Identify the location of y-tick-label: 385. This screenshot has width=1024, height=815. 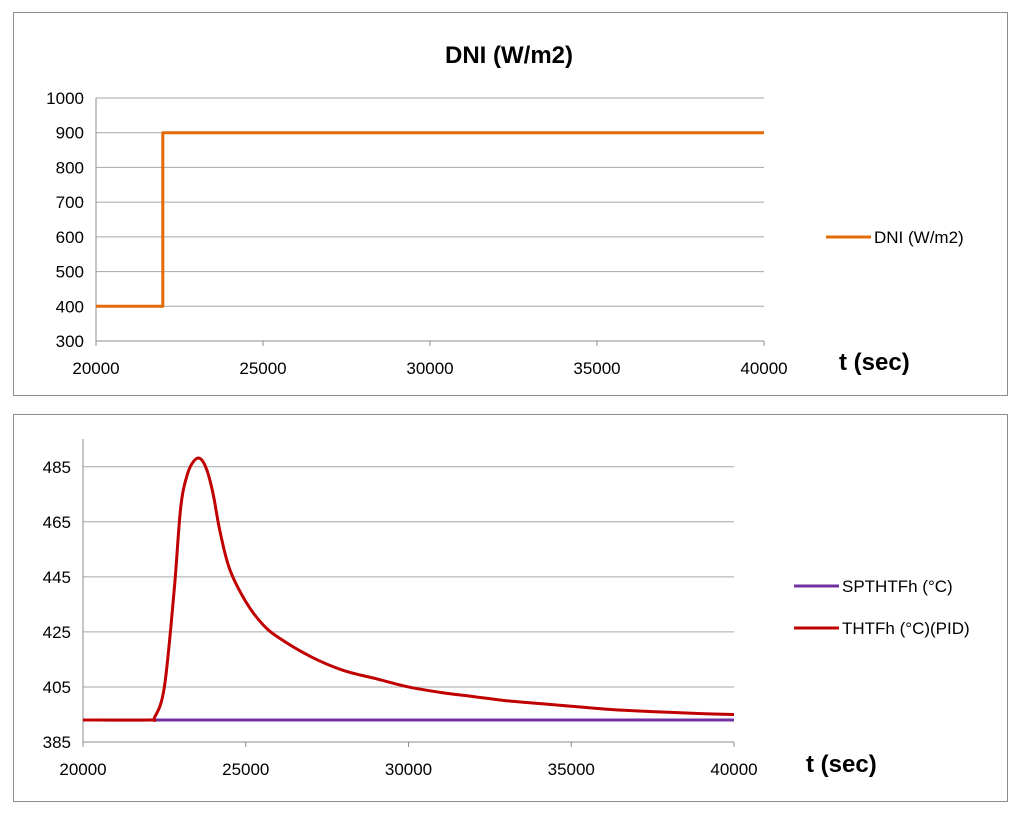
(57, 742).